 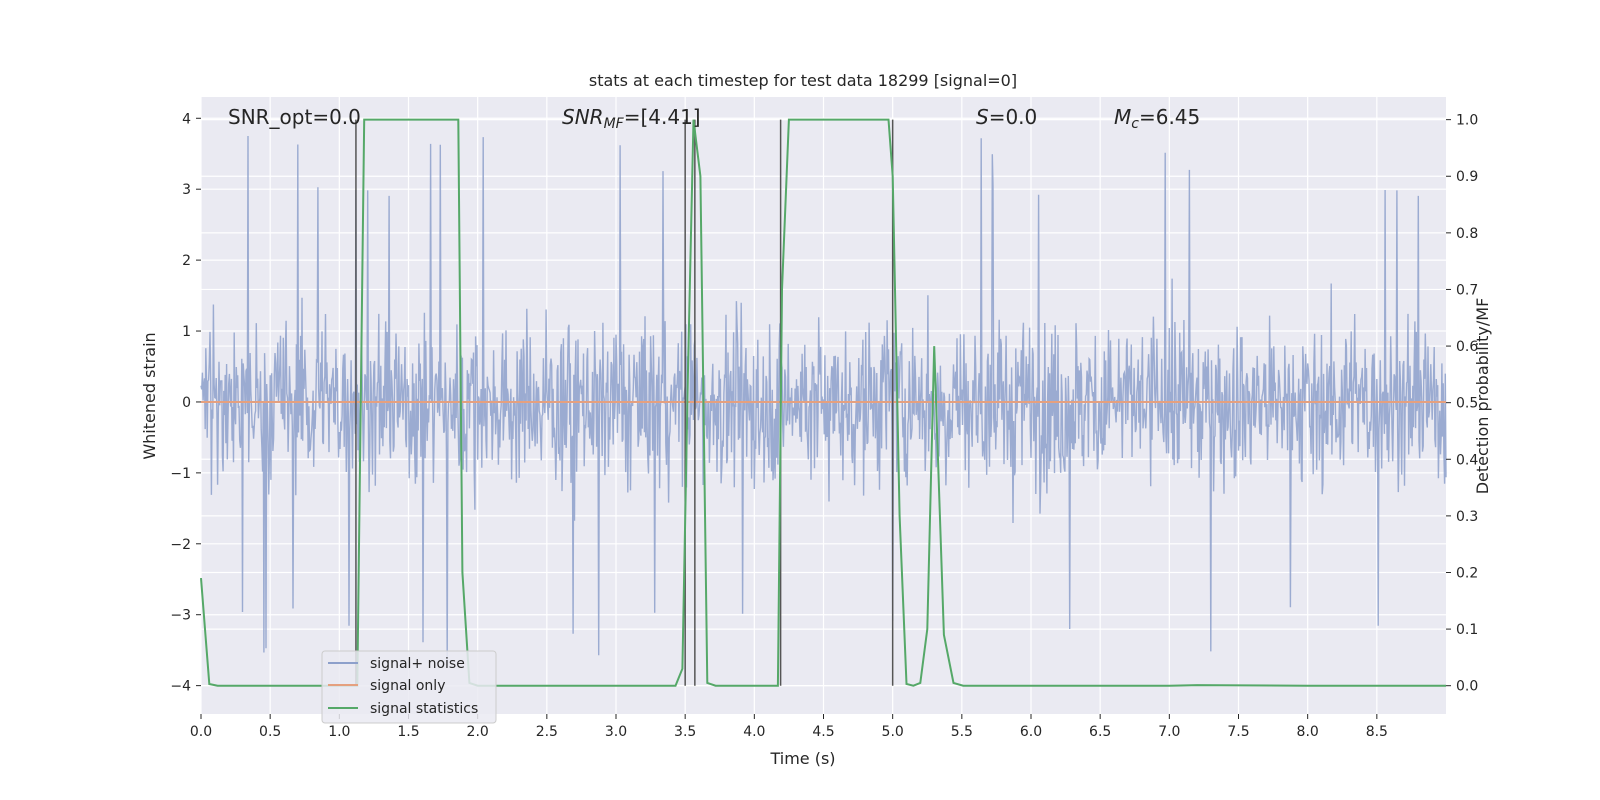 I want to click on x-tick-label: 2.5, so click(x=547, y=732).